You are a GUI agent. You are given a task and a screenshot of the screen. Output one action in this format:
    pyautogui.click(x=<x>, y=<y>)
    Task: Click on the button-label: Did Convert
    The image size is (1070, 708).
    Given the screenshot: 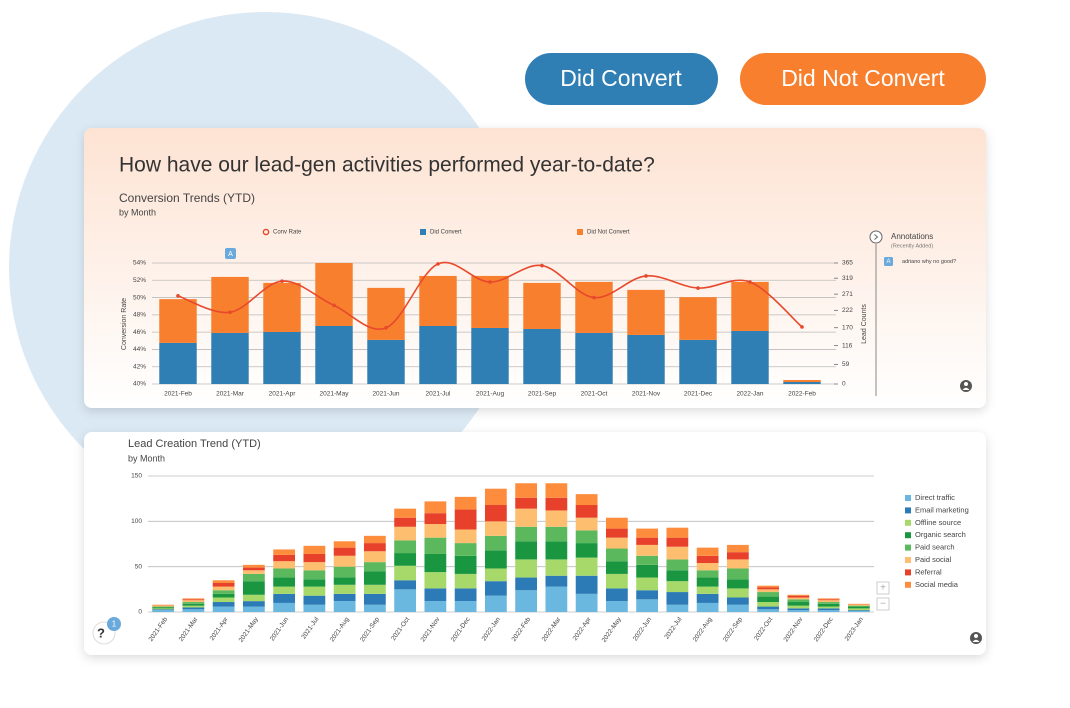 What is the action you would take?
    pyautogui.click(x=621, y=78)
    